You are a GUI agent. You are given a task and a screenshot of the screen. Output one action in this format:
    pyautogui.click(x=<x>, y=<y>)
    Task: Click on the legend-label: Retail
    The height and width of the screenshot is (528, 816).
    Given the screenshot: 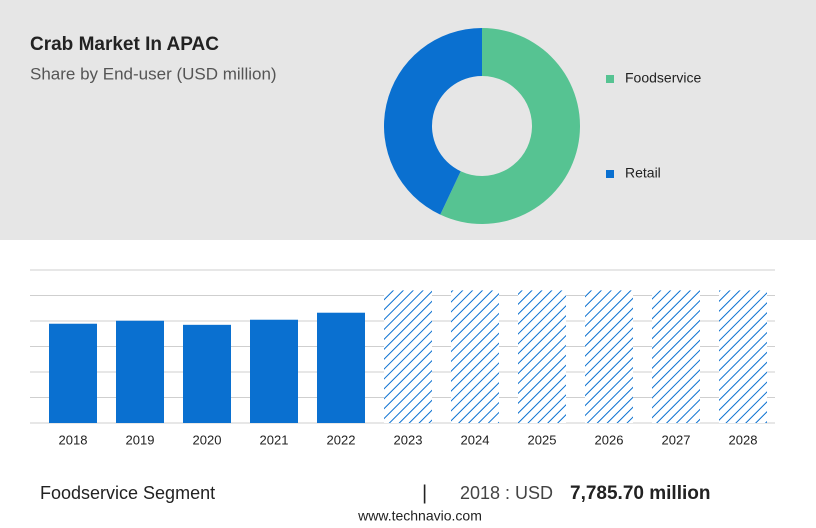 What is the action you would take?
    pyautogui.click(x=643, y=173)
    